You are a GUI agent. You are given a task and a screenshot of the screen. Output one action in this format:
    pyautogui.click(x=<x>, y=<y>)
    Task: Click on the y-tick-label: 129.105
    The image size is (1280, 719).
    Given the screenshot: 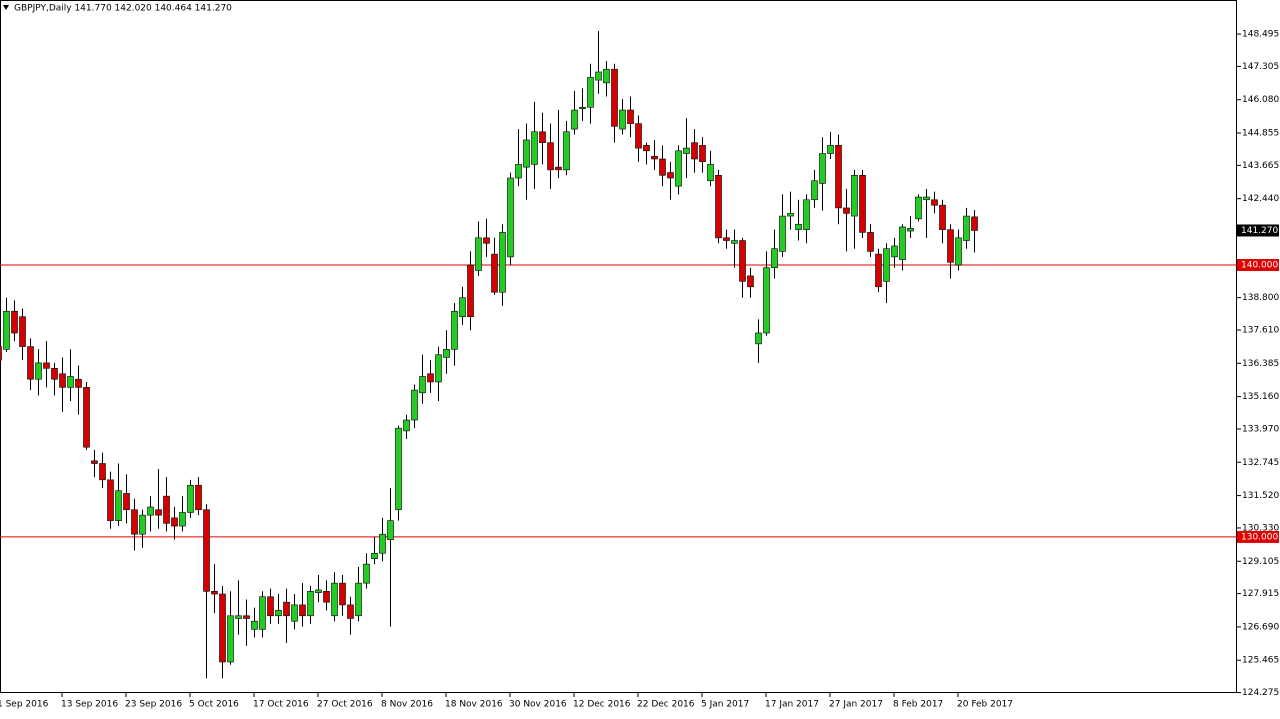 What is the action you would take?
    pyautogui.click(x=1260, y=562)
    